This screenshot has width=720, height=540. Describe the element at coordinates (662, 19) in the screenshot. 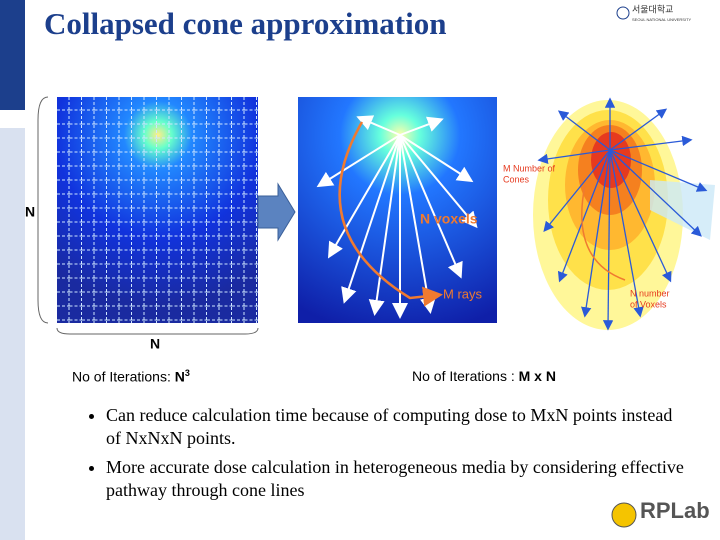

I see `logo-text: SEOUL NATIONAL UNIVERSITY` at that location.